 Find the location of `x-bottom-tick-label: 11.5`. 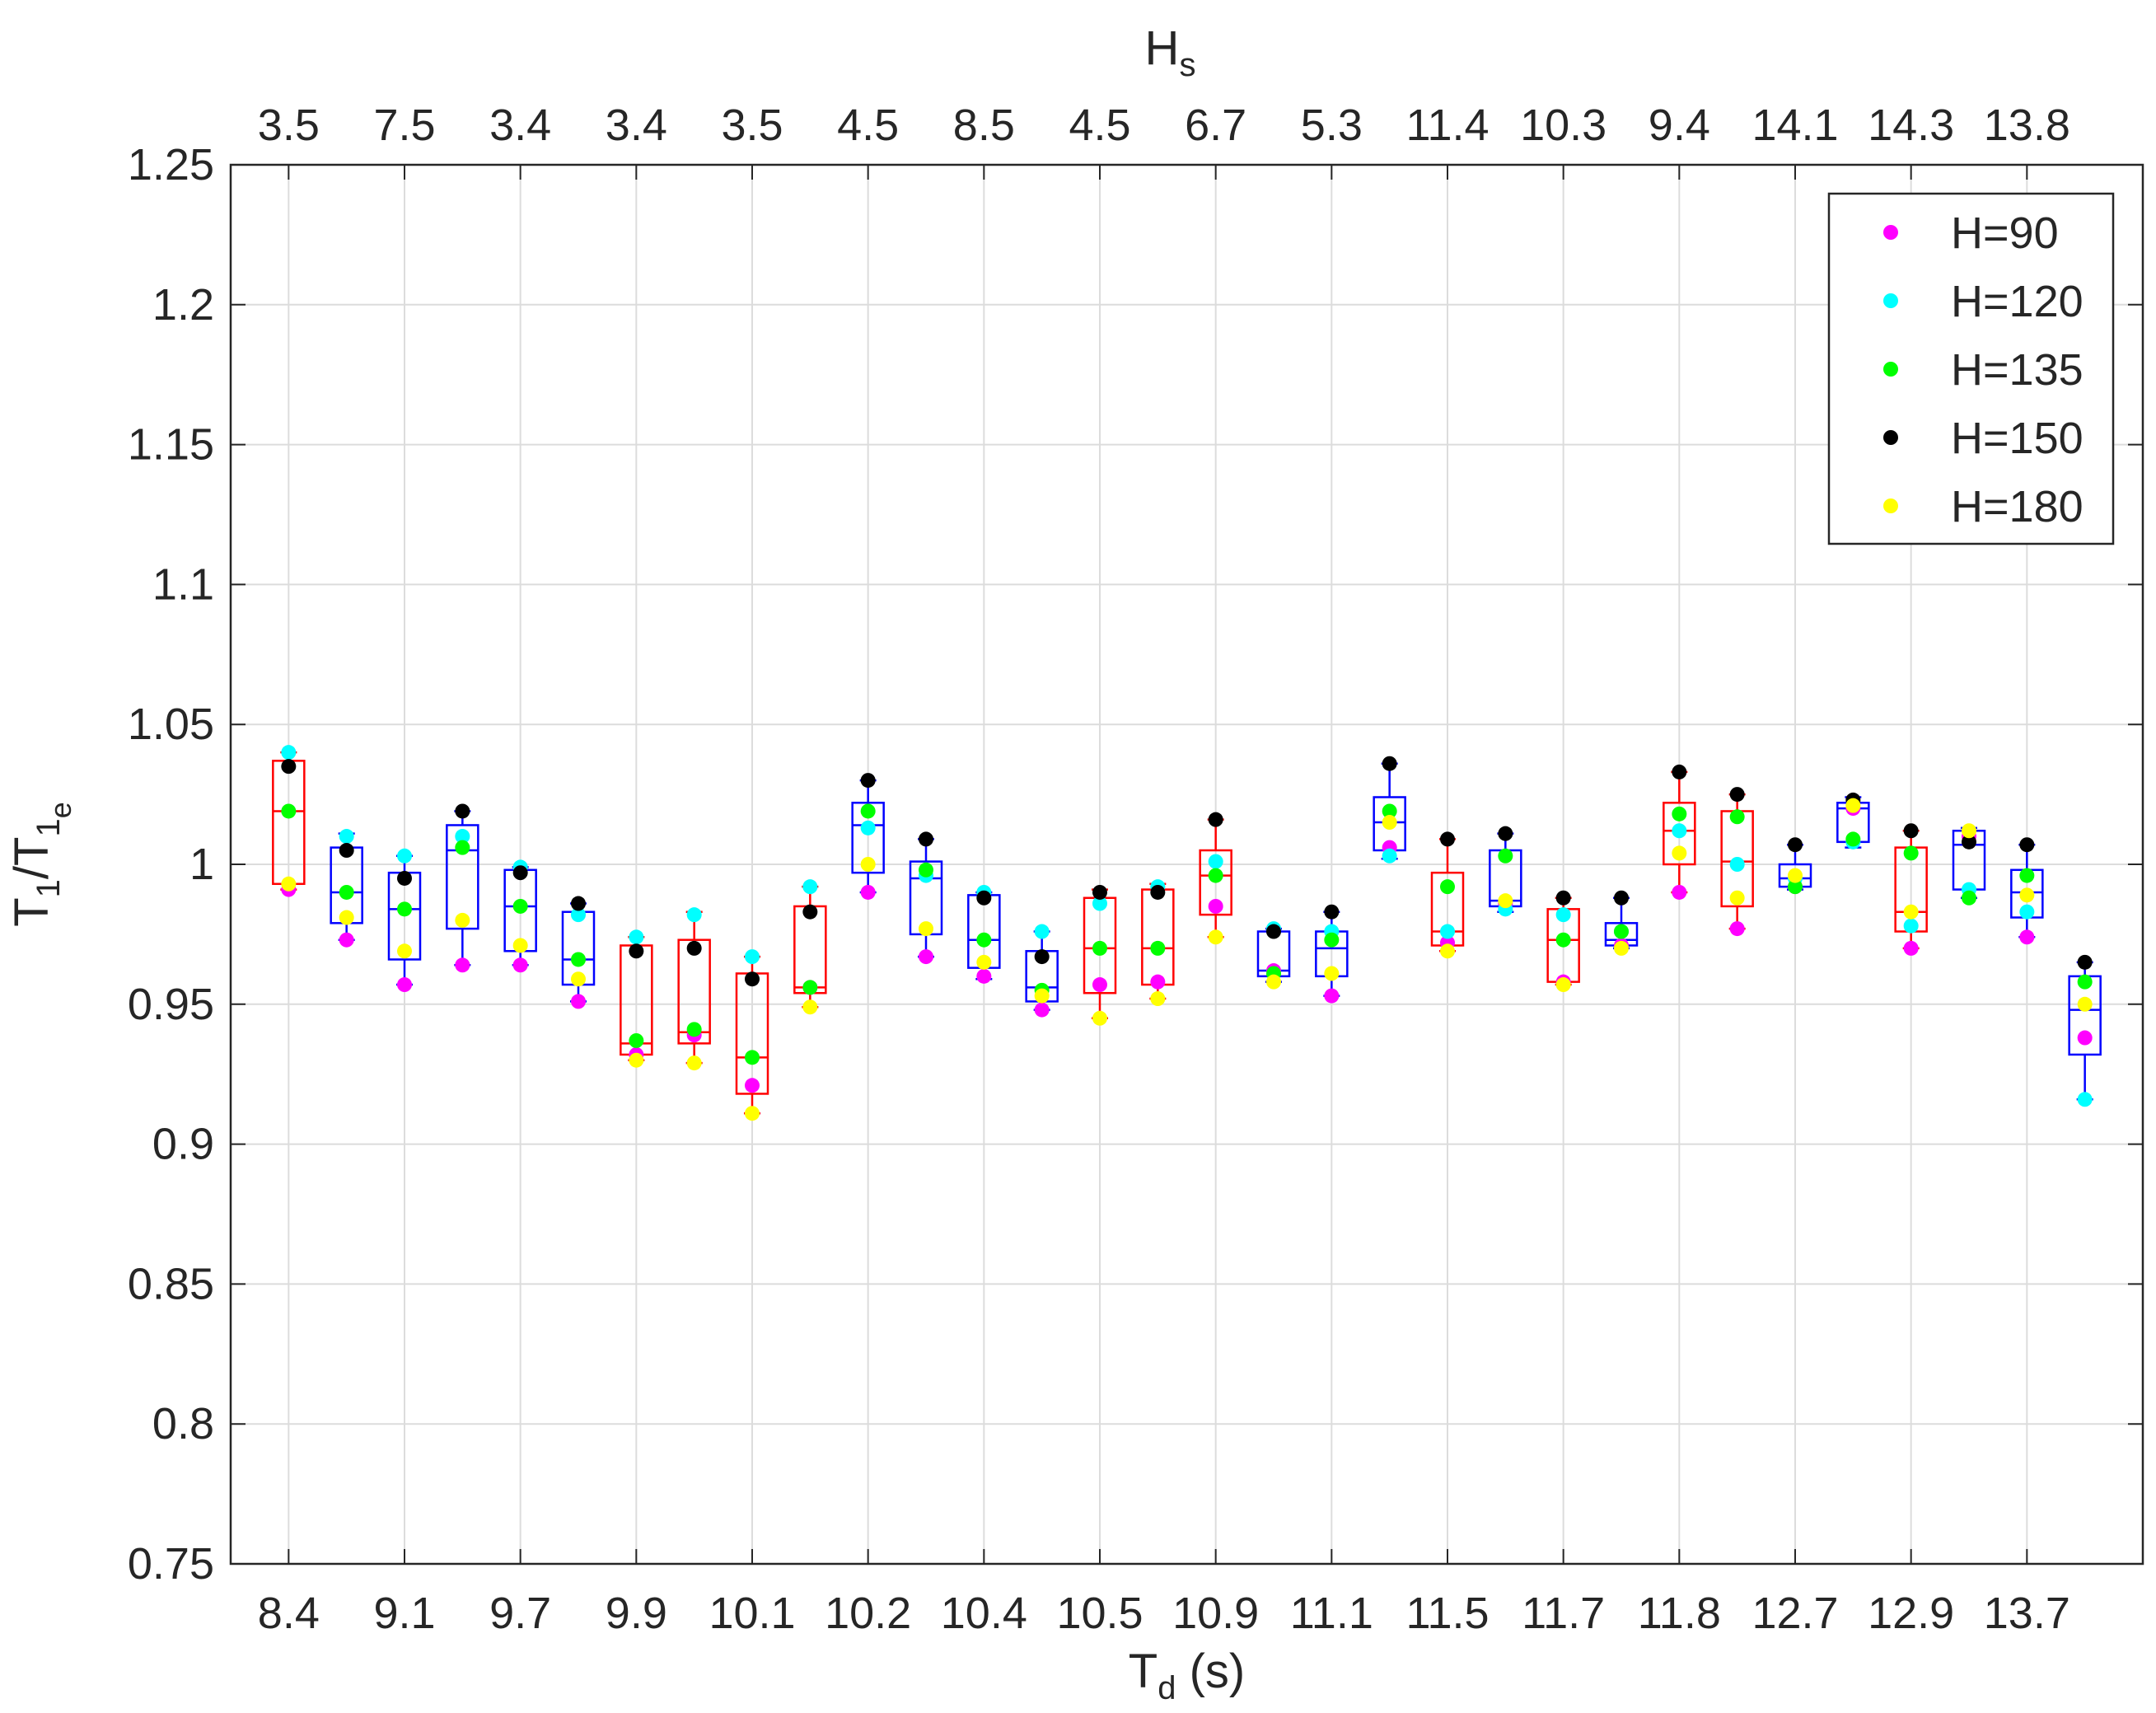

x-bottom-tick-label: 11.5 is located at coordinates (1447, 1613).